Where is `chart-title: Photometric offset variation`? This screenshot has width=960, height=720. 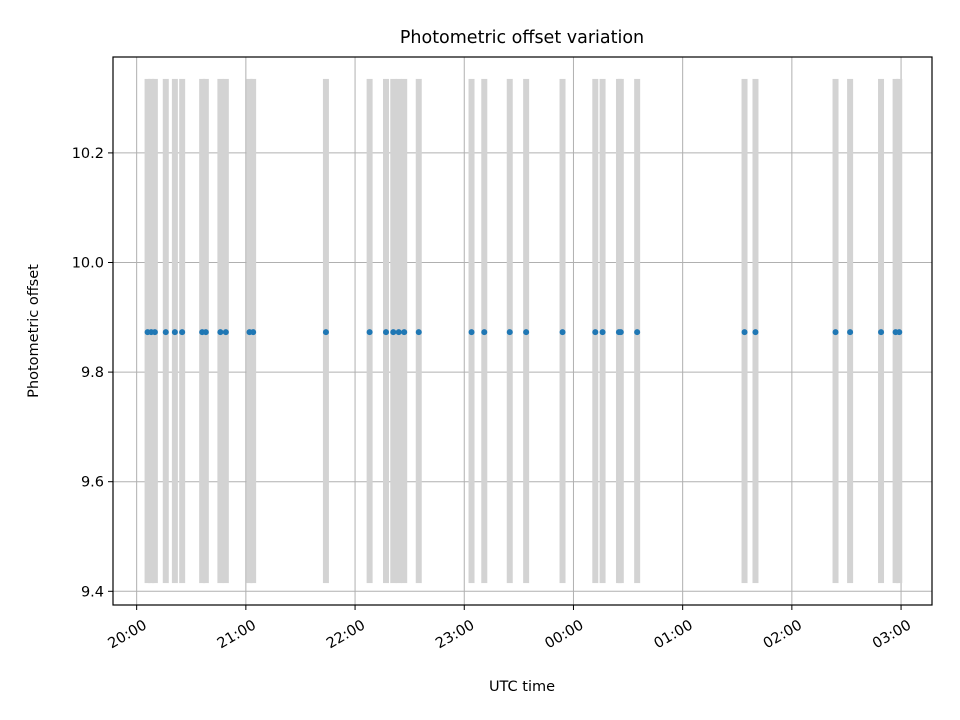 chart-title: Photometric offset variation is located at coordinates (522, 38).